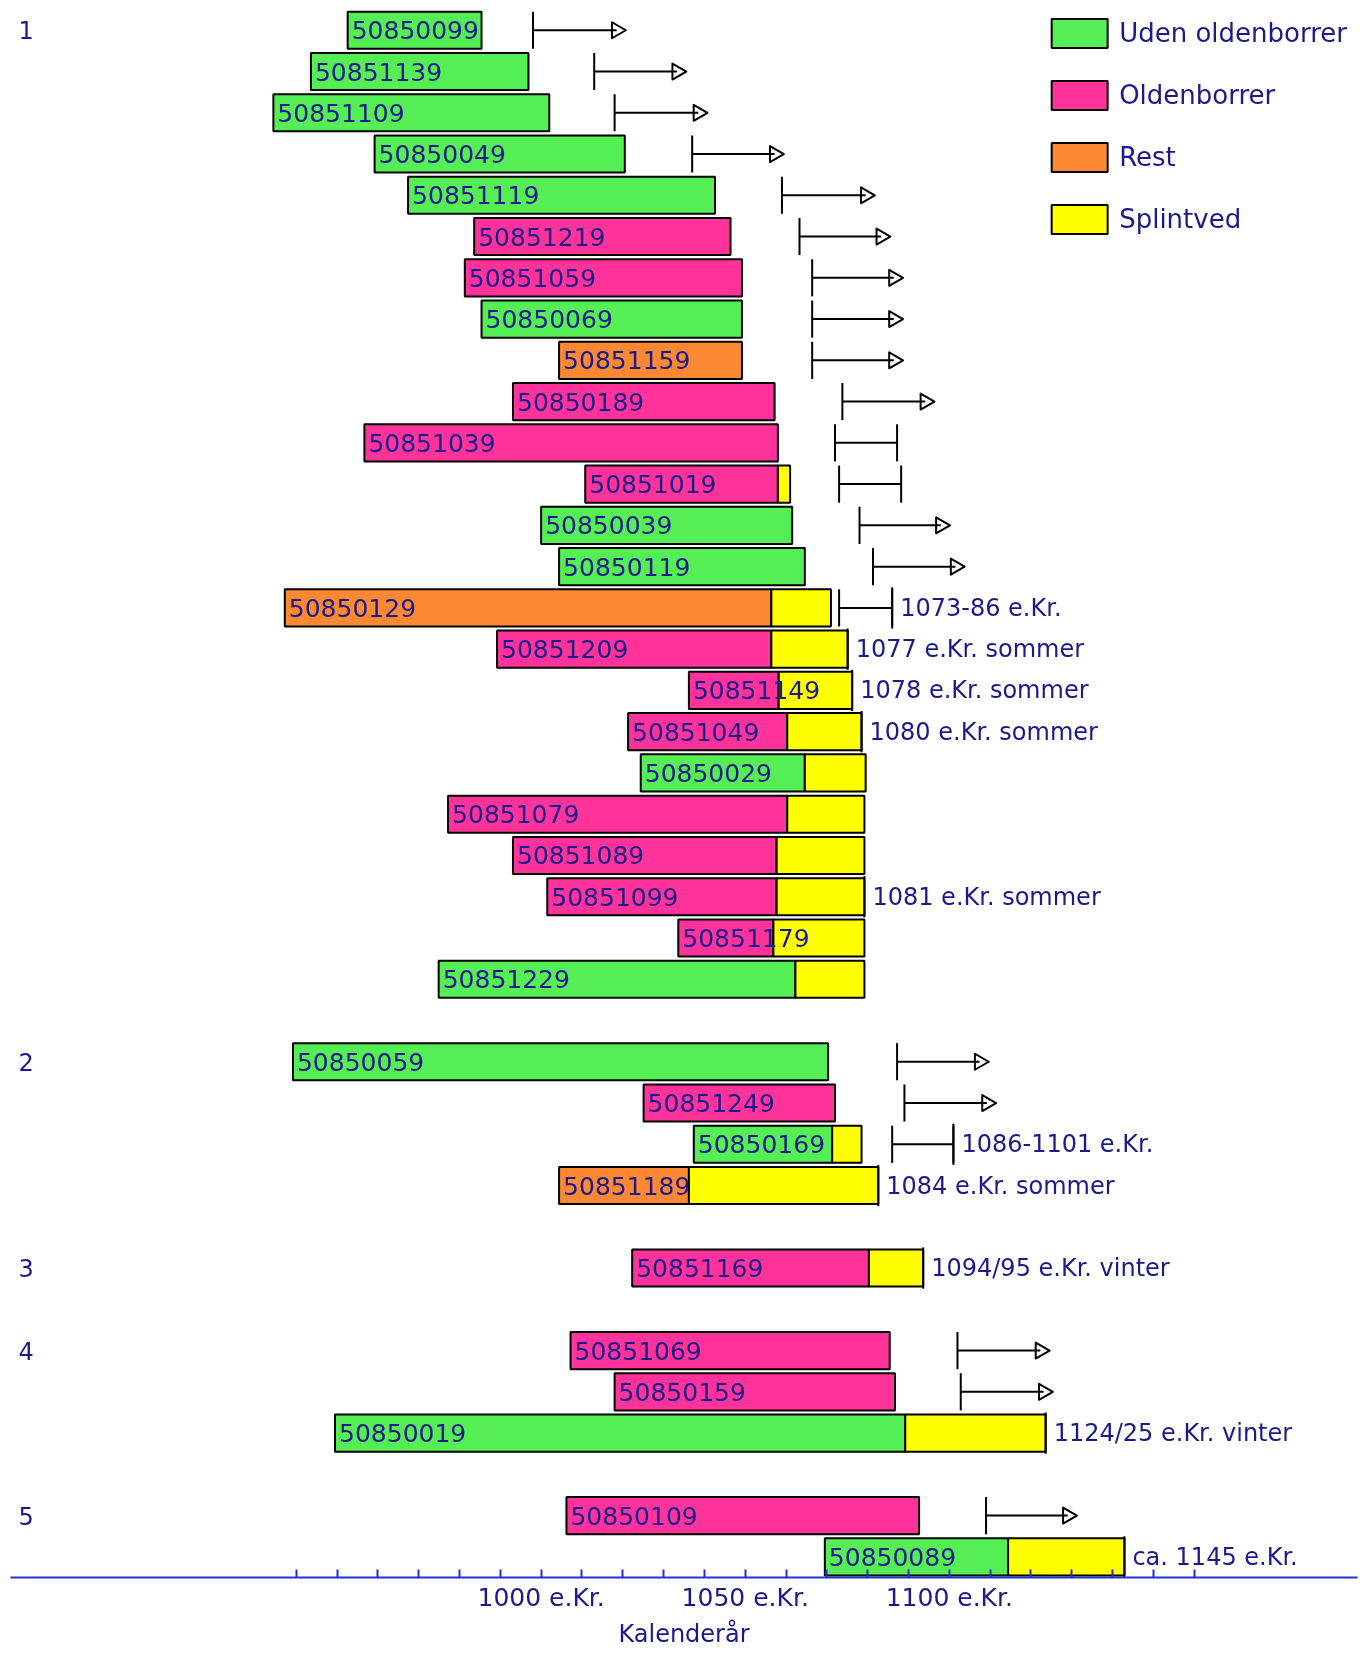  I want to click on y-tick-label: 50850069, so click(549, 320).